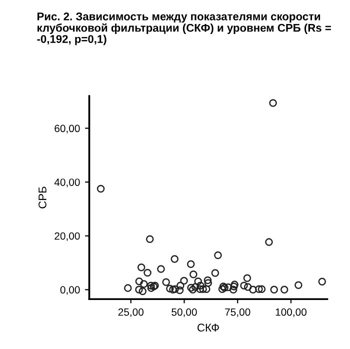 The width and height of the screenshot is (350, 349). What do you see at coordinates (42, 197) in the screenshot?
I see `y-axis-title: СРБ` at bounding box center [42, 197].